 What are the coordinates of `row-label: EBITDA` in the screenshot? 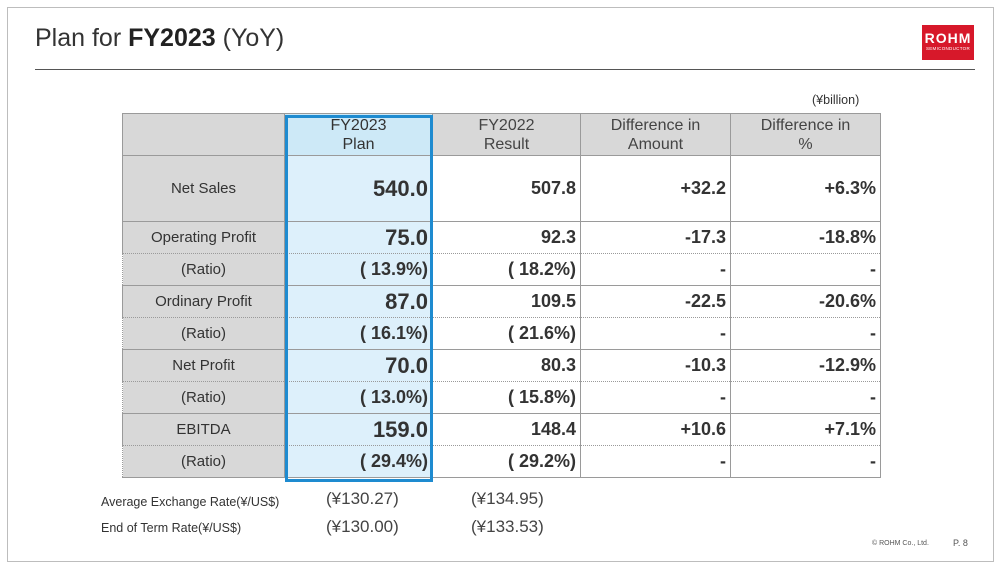 It's located at (203, 429).